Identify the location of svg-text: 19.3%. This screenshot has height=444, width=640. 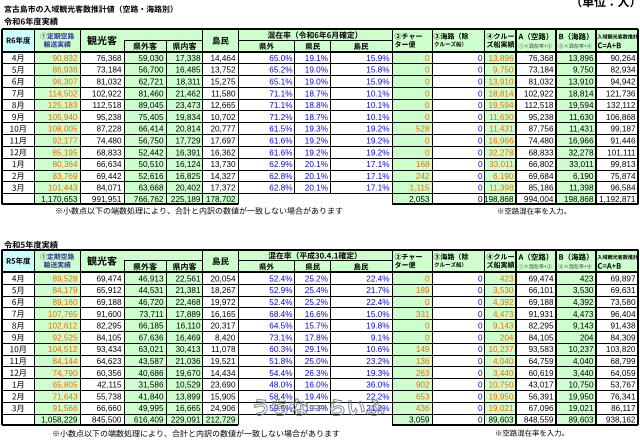
(316, 129).